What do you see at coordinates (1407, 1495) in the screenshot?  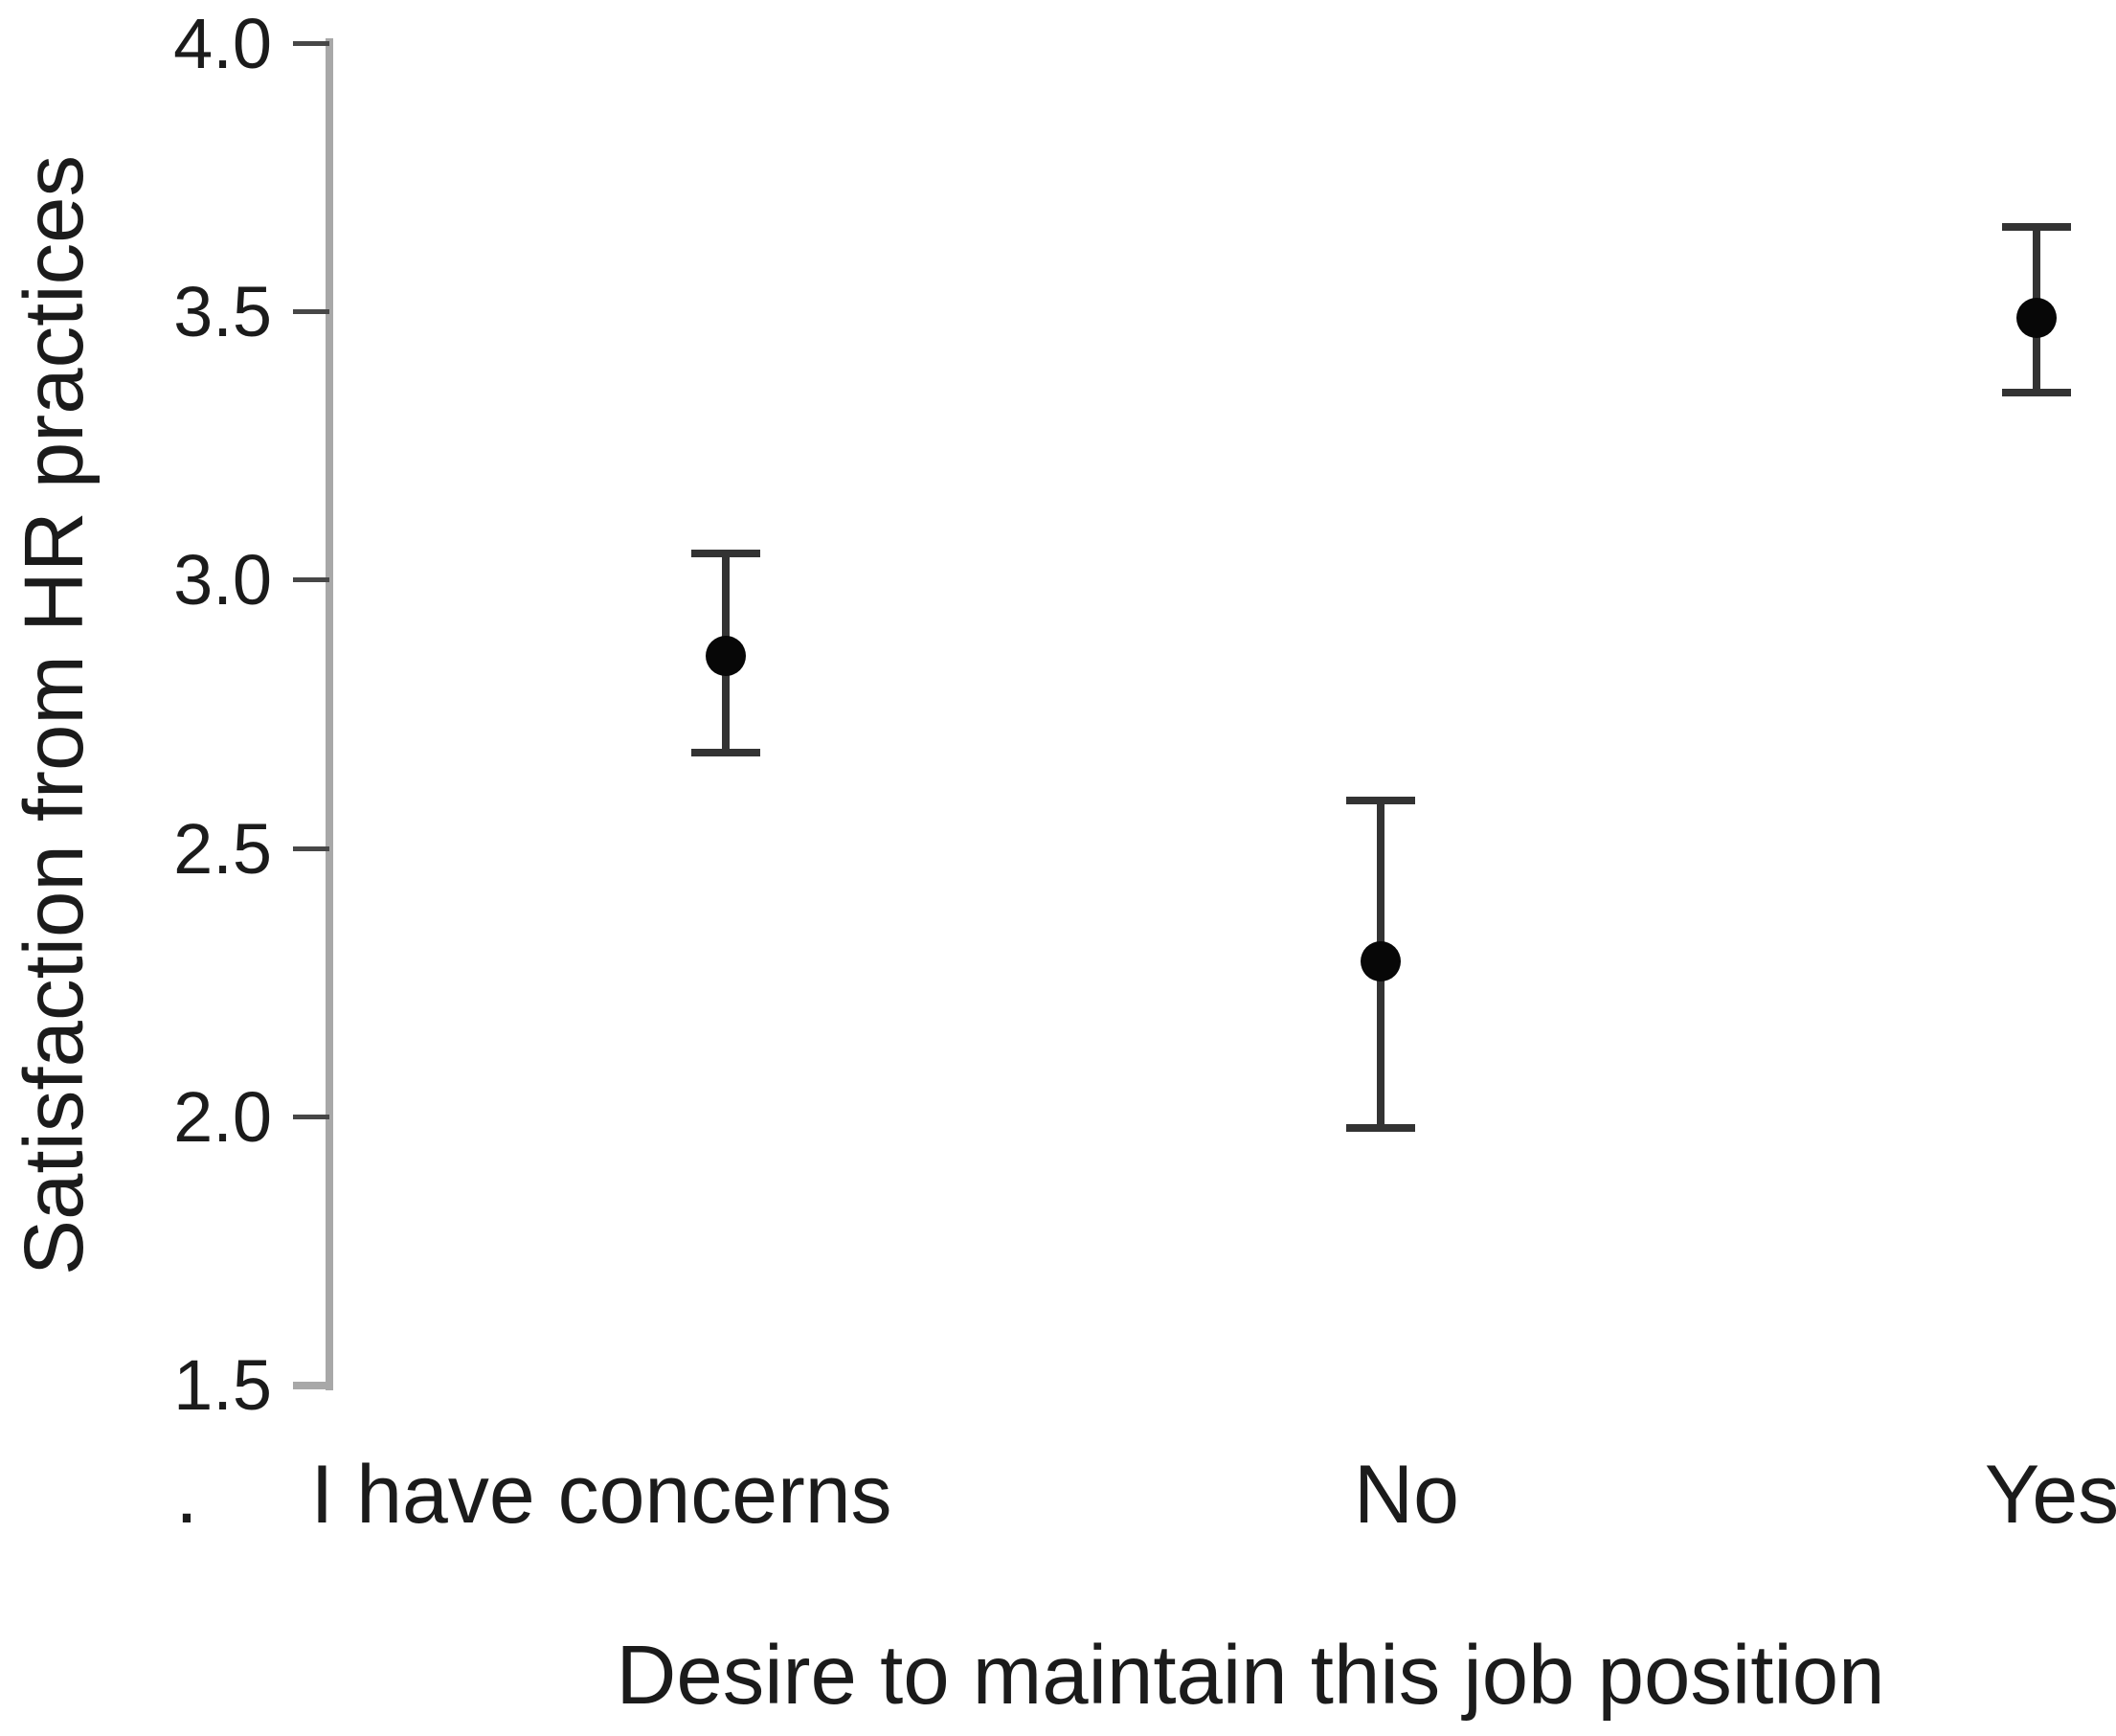 I see `x-axis-category-label: No` at bounding box center [1407, 1495].